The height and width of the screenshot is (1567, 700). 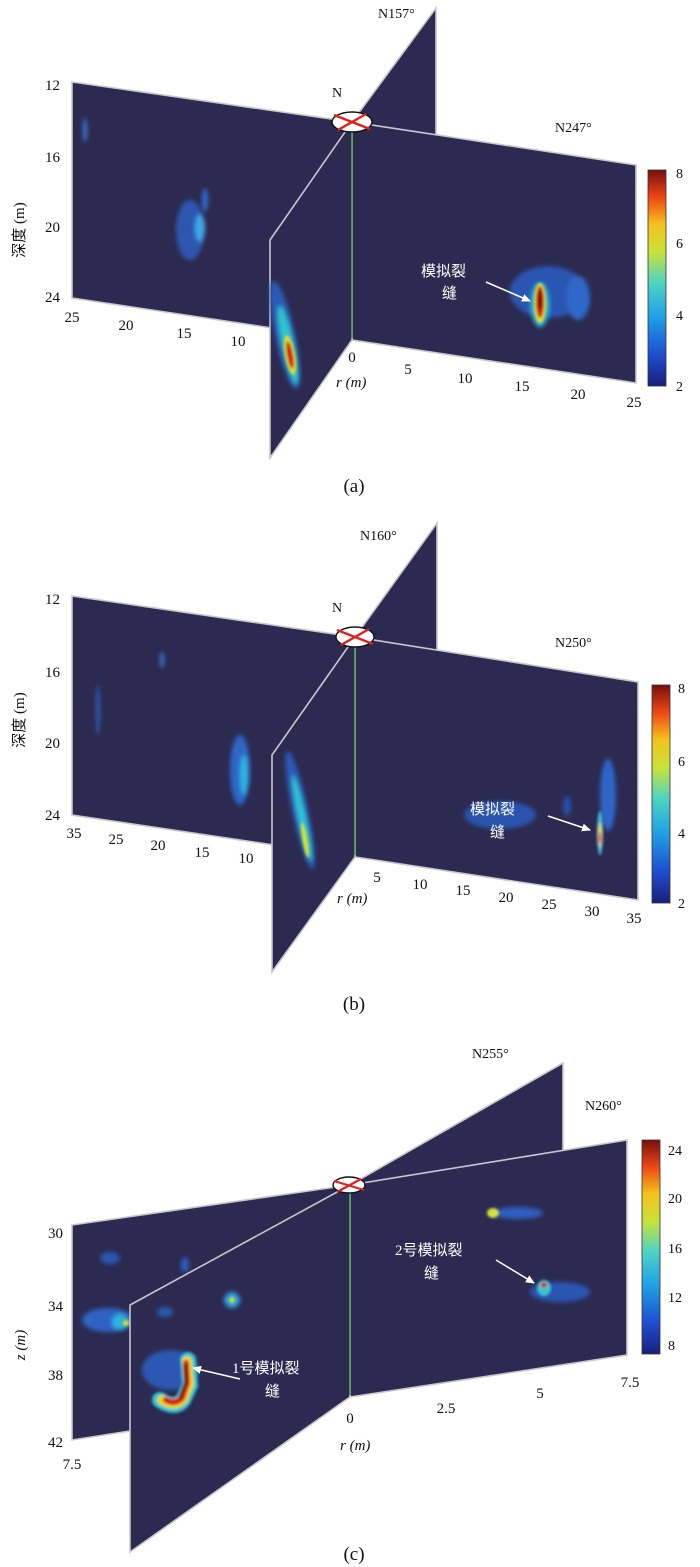 What do you see at coordinates (429, 1250) in the screenshot?
I see `annotation-2-line1: 2号模拟裂` at bounding box center [429, 1250].